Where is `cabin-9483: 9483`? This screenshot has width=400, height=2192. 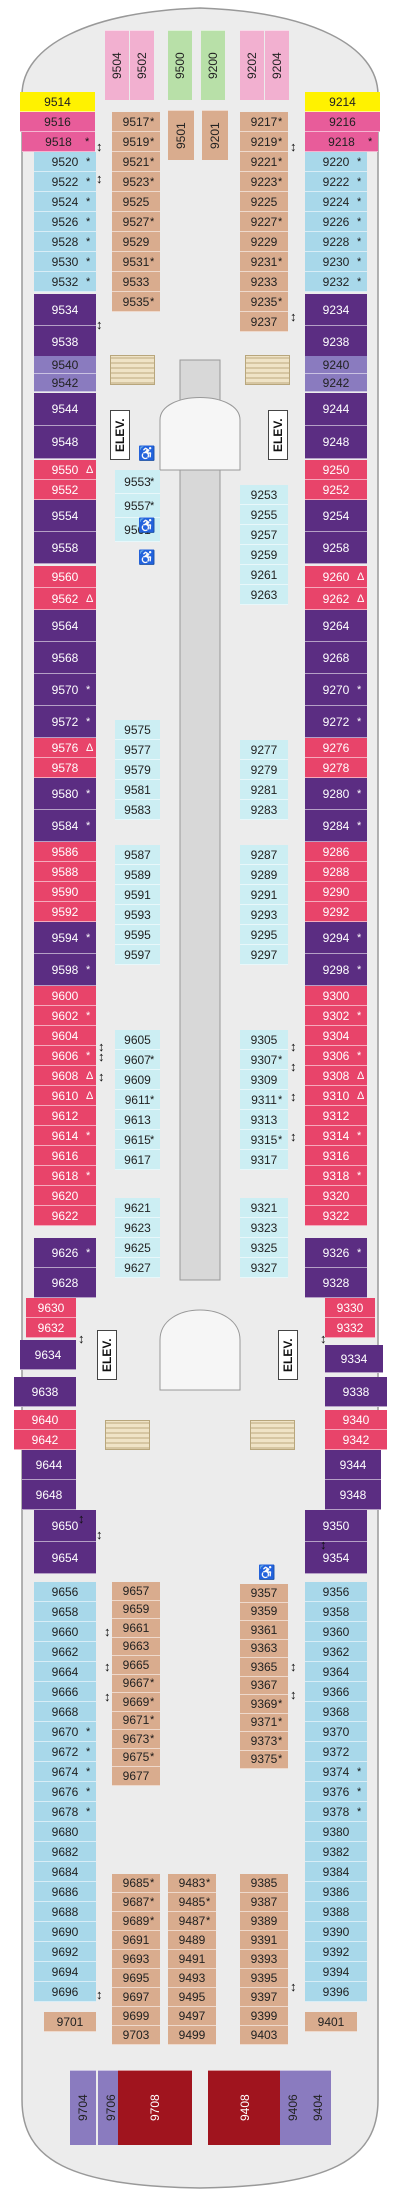 cabin-9483: 9483 is located at coordinates (192, 1883).